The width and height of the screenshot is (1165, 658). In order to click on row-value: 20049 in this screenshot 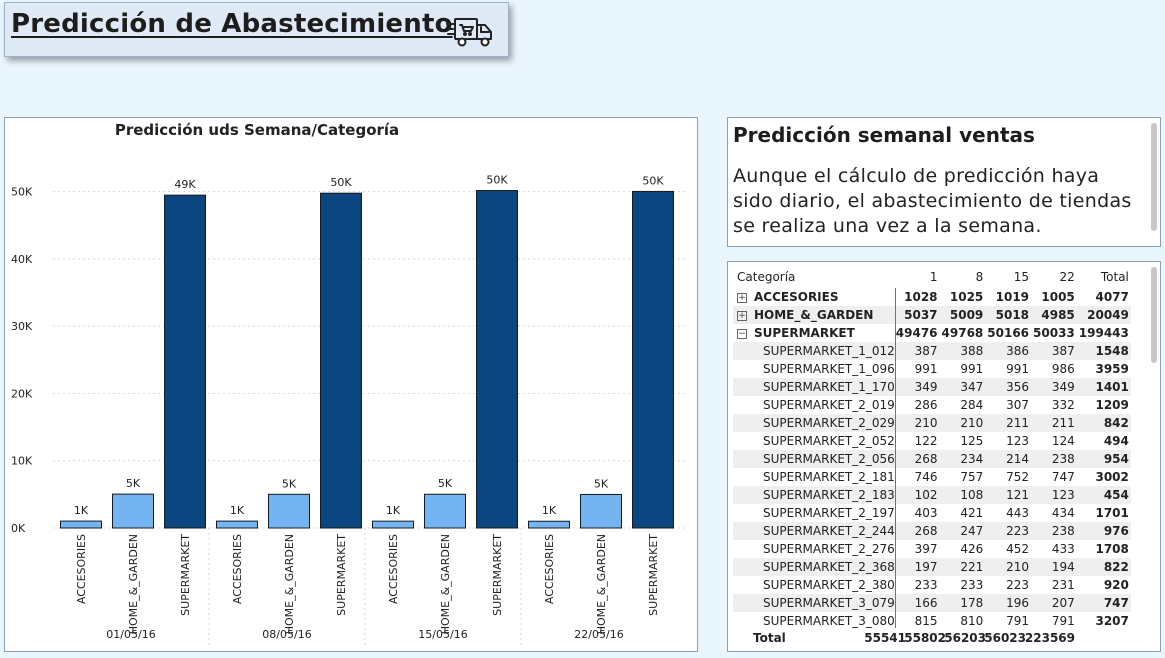, I will do `click(1104, 315)`.